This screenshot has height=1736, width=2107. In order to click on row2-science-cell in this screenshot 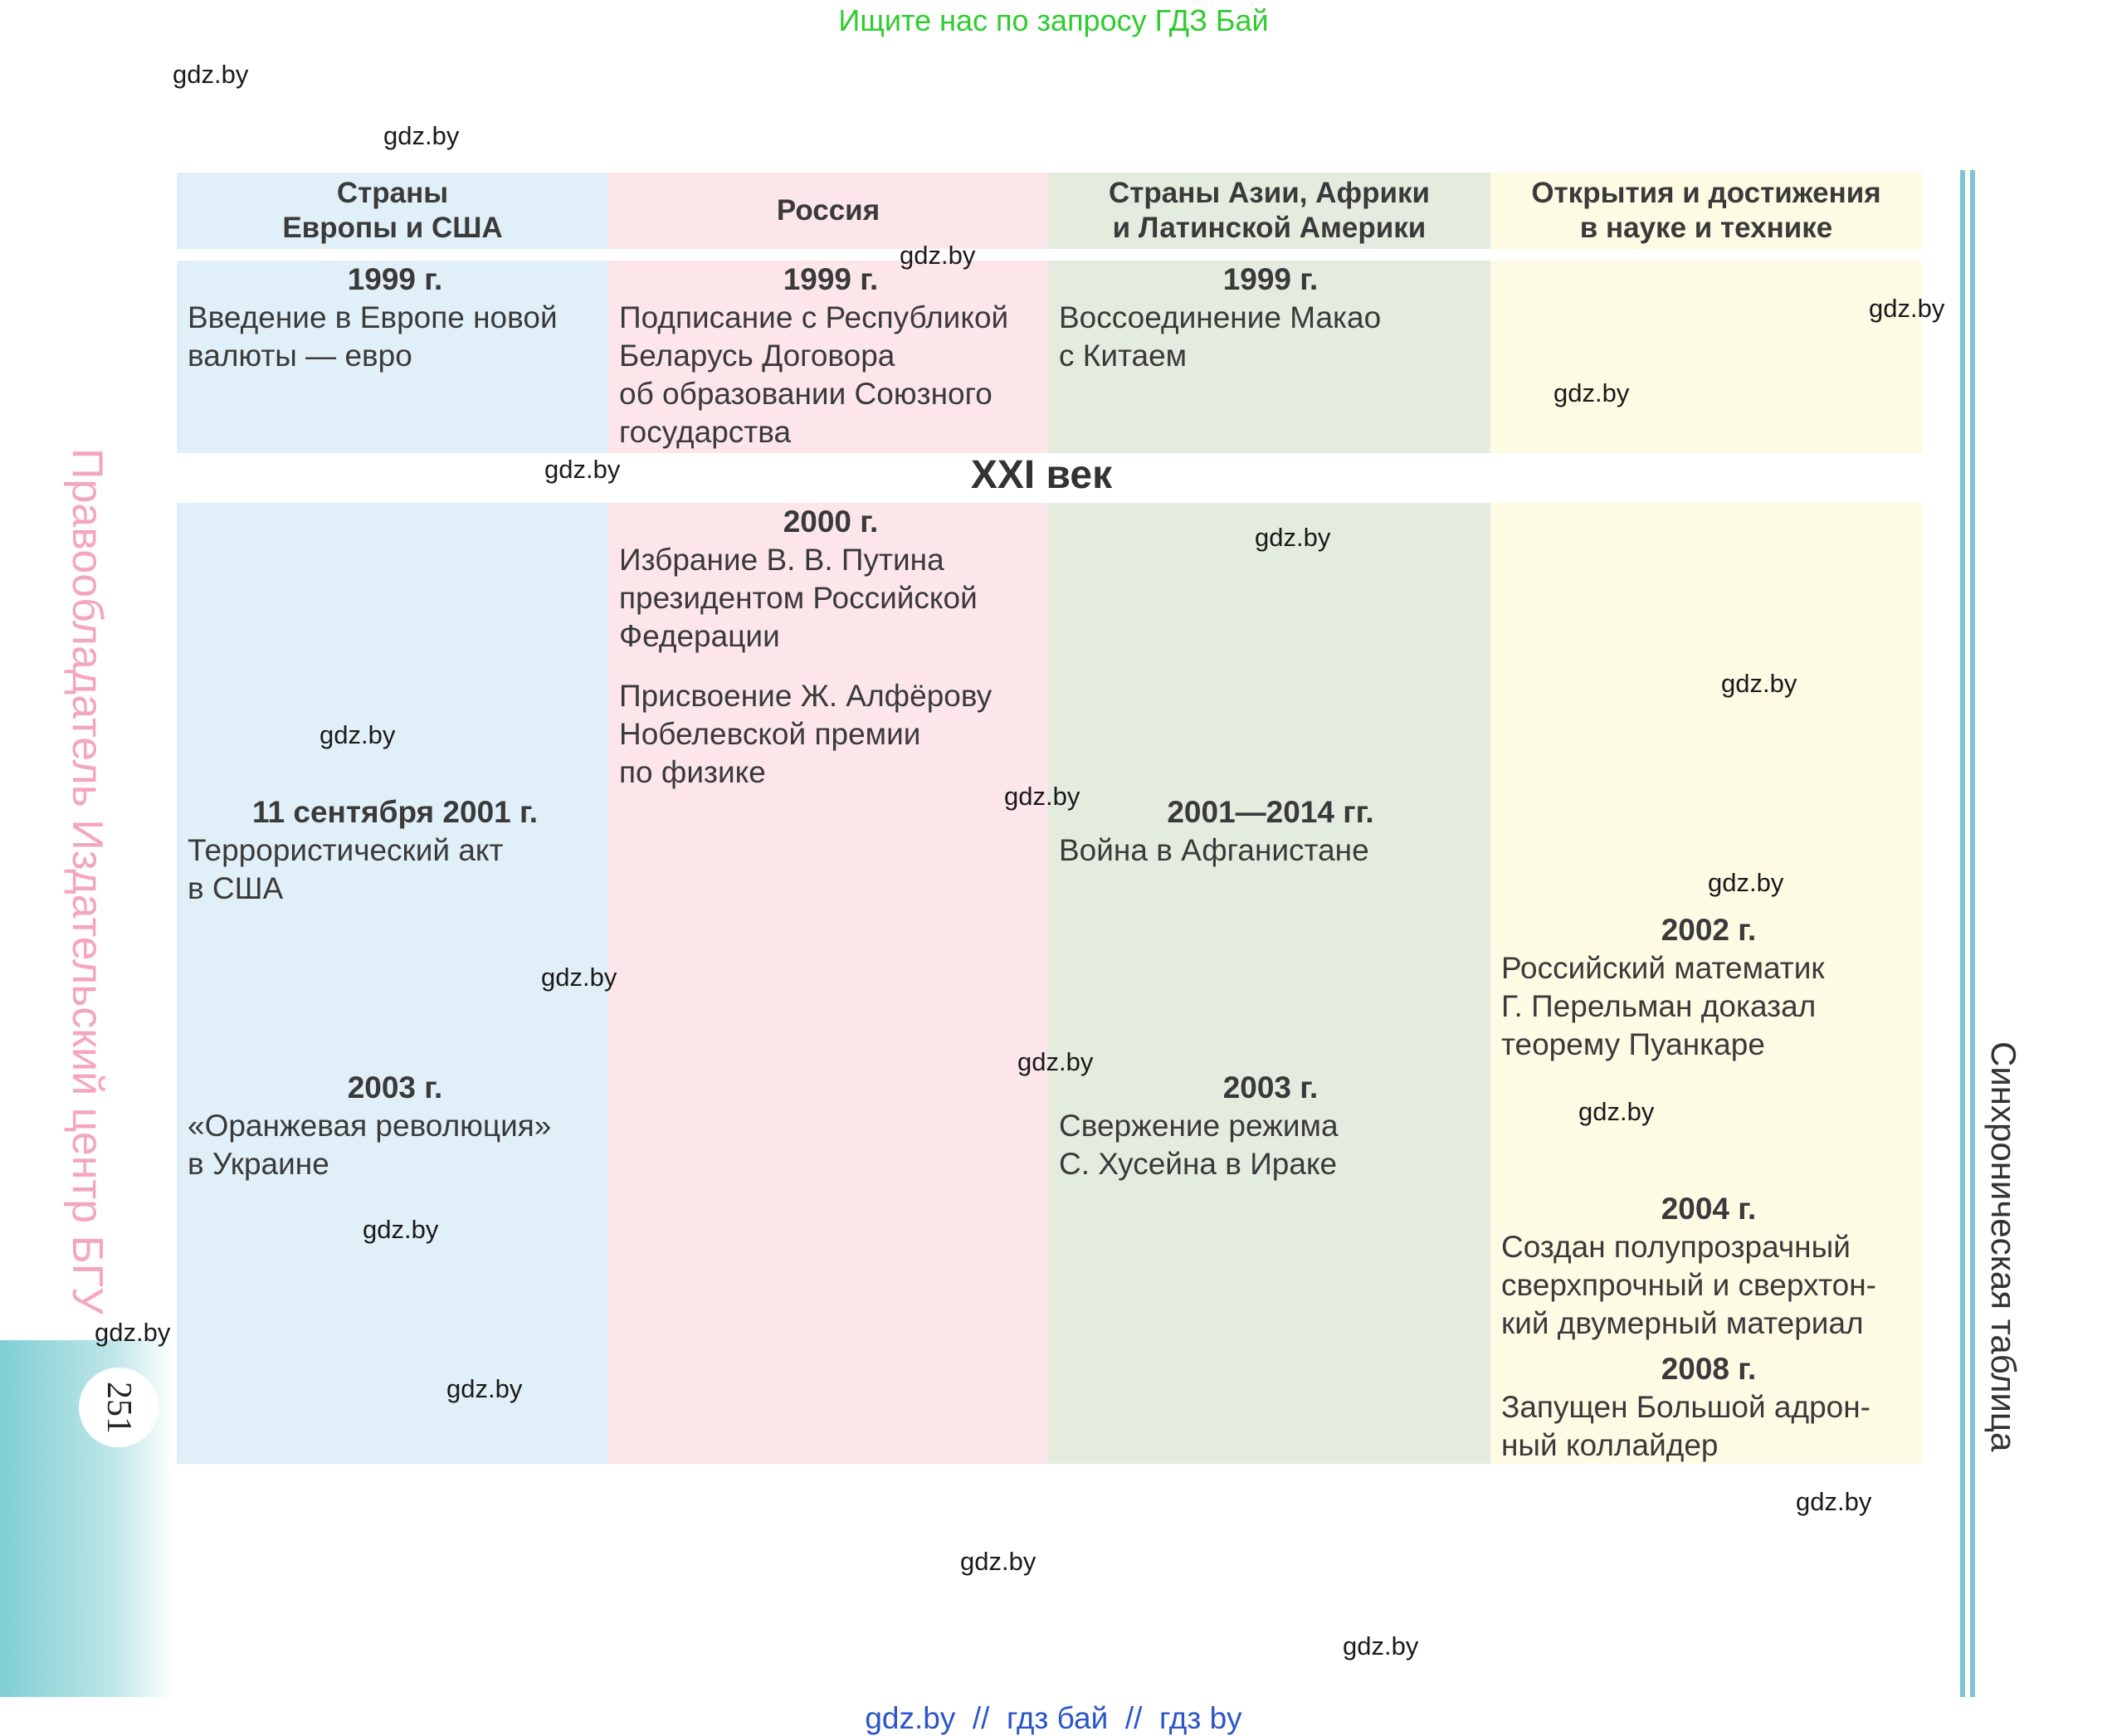, I will do `click(1706, 983)`.